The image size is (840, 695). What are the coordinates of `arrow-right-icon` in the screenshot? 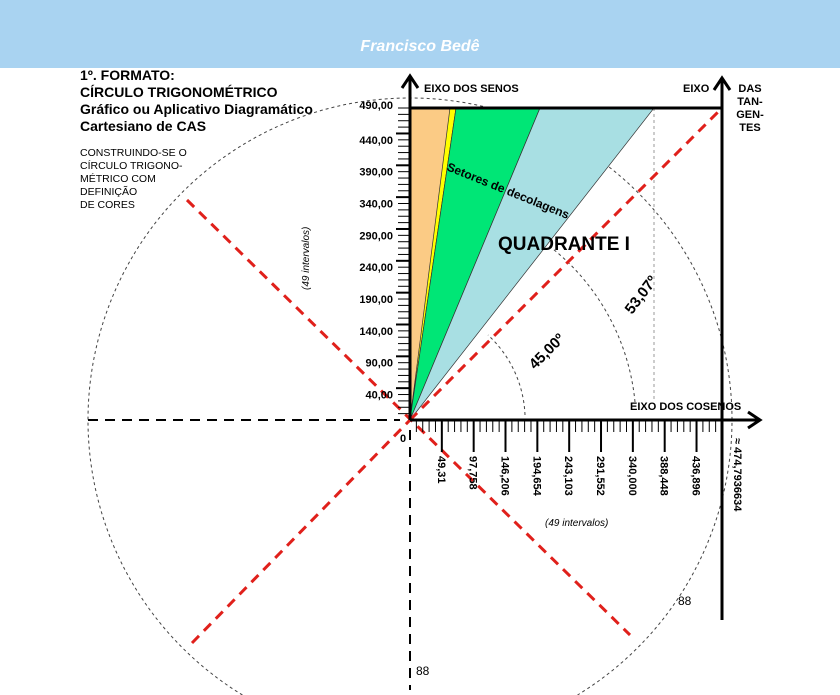 It's located at (755, 420).